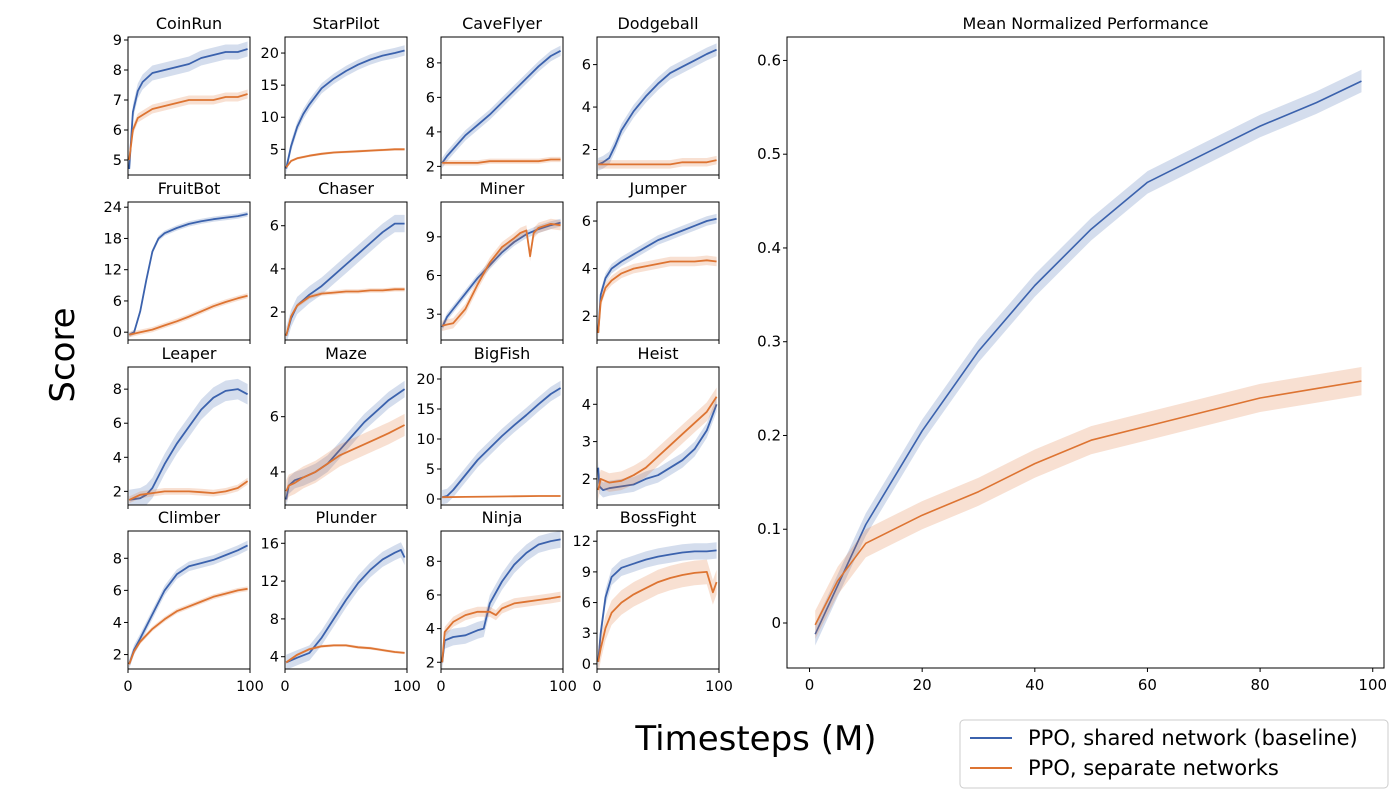 The height and width of the screenshot is (800, 1400). What do you see at coordinates (345, 458) in the screenshot?
I see `band-maze-separate` at bounding box center [345, 458].